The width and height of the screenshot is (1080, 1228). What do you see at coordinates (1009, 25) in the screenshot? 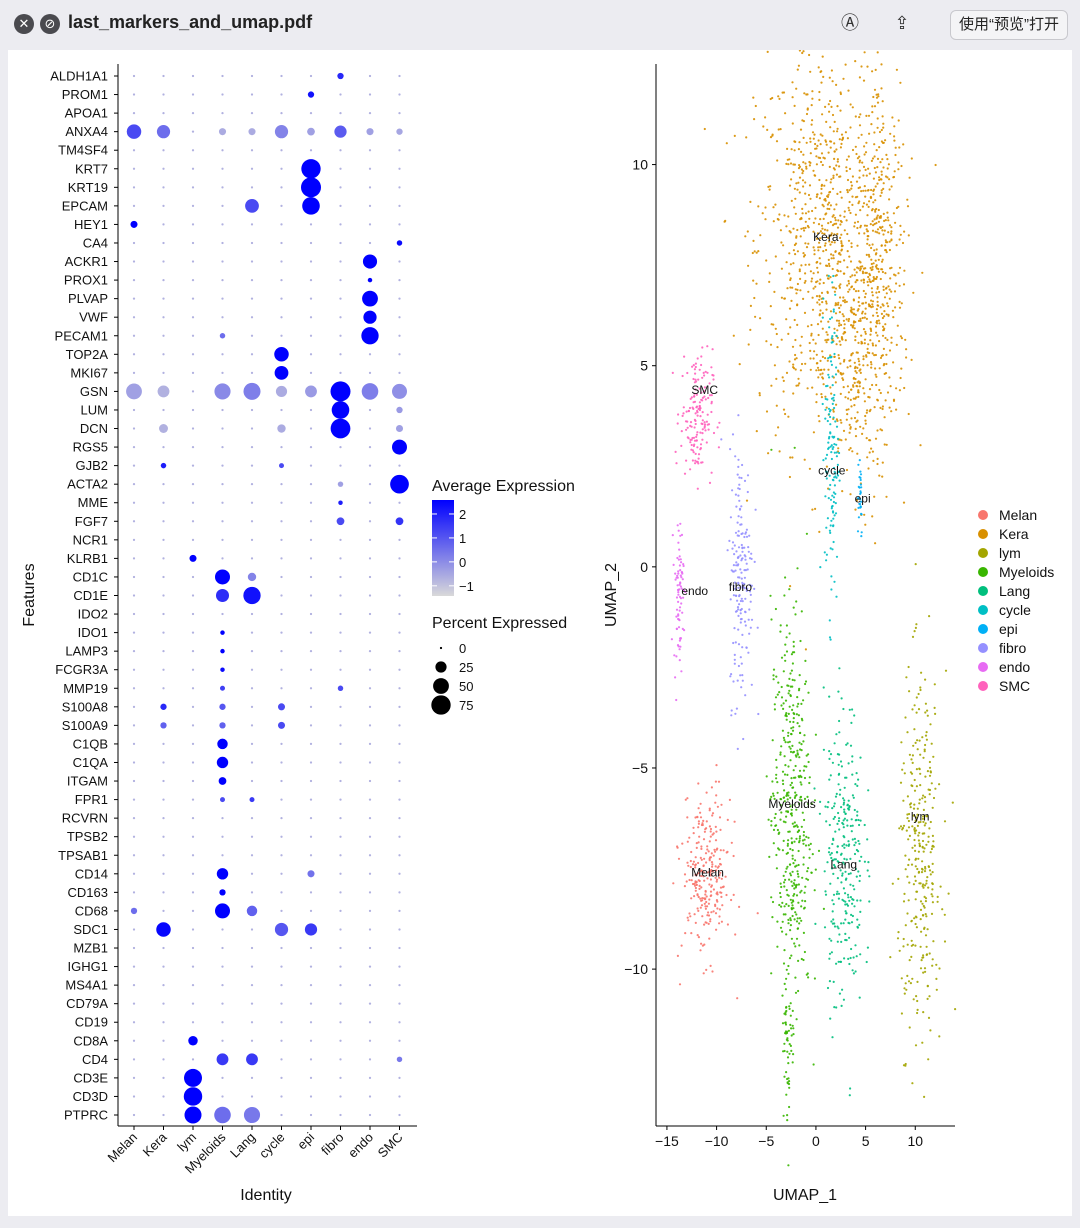
I see `open-with-preview-button: 使用“预览”打开` at bounding box center [1009, 25].